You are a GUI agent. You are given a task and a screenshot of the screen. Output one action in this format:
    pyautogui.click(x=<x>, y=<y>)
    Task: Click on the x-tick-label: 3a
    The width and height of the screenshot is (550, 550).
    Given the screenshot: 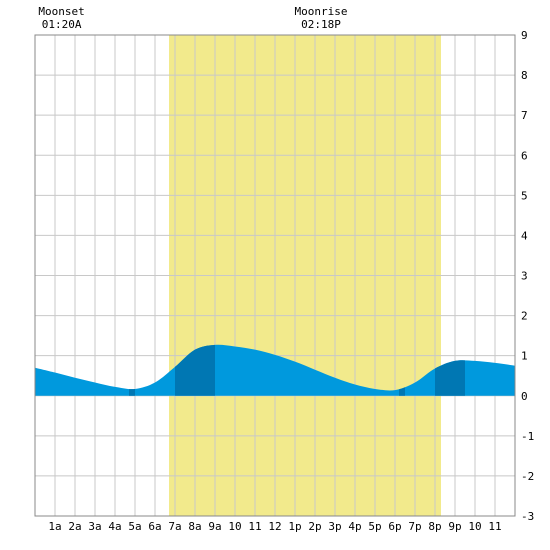 What is the action you would take?
    pyautogui.click(x=94, y=526)
    